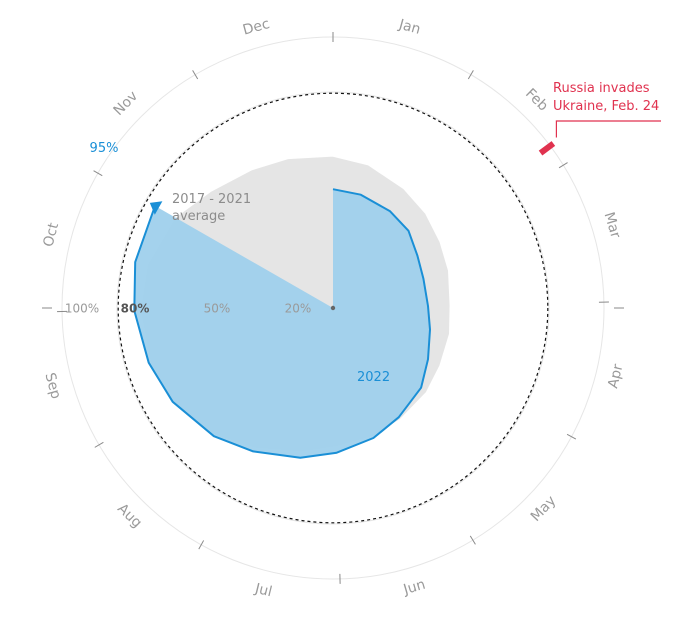 This screenshot has width=692, height=621. I want to click on radial-label-50: 50%, so click(217, 309).